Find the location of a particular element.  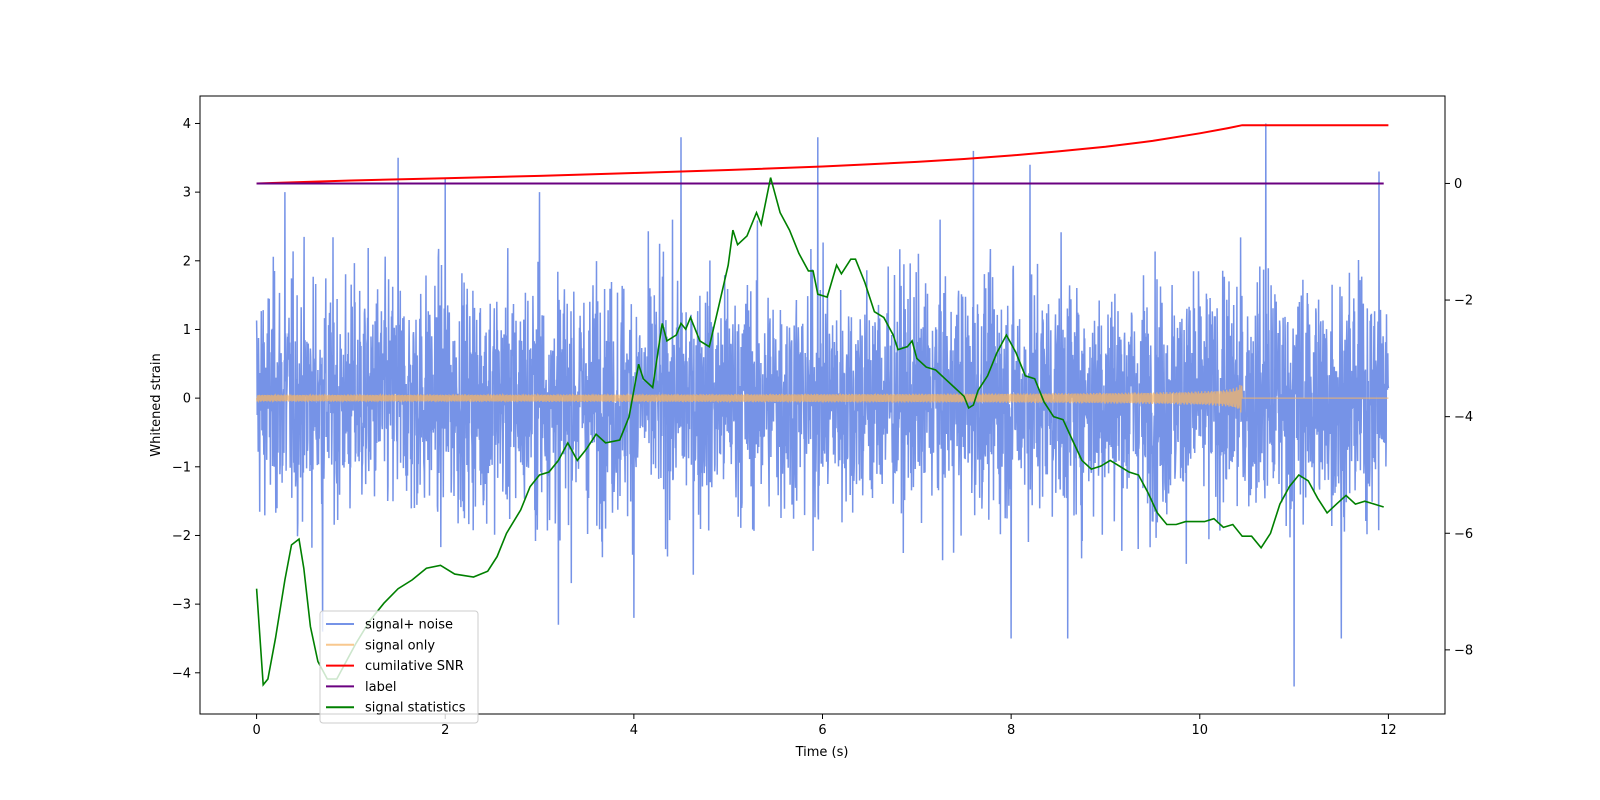

x-tick-label: 0 is located at coordinates (256, 730).